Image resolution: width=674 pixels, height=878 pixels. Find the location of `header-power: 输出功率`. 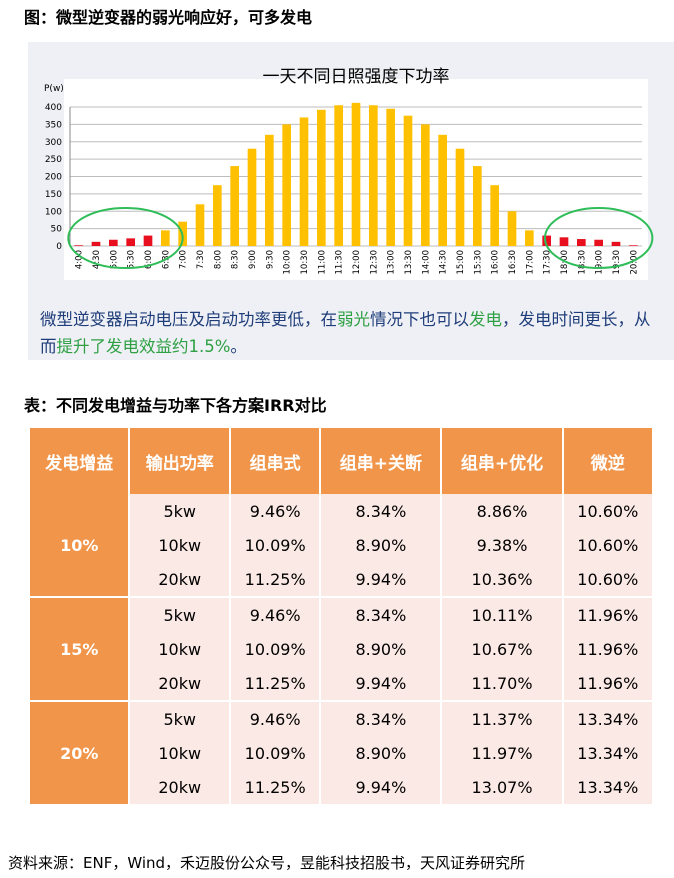

header-power: 输出功率 is located at coordinates (179, 461).